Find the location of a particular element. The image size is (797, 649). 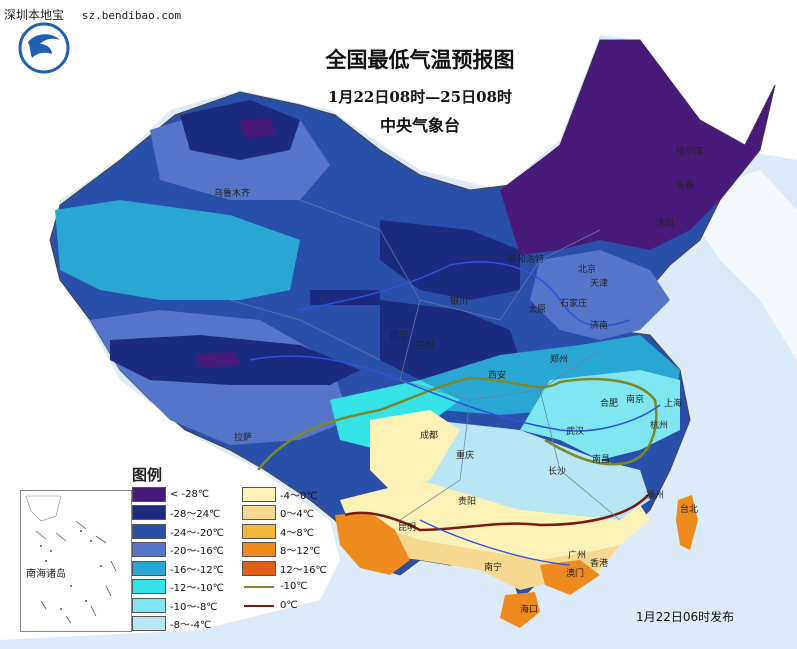

legend-item: 12～16℃ is located at coordinates (284, 568).